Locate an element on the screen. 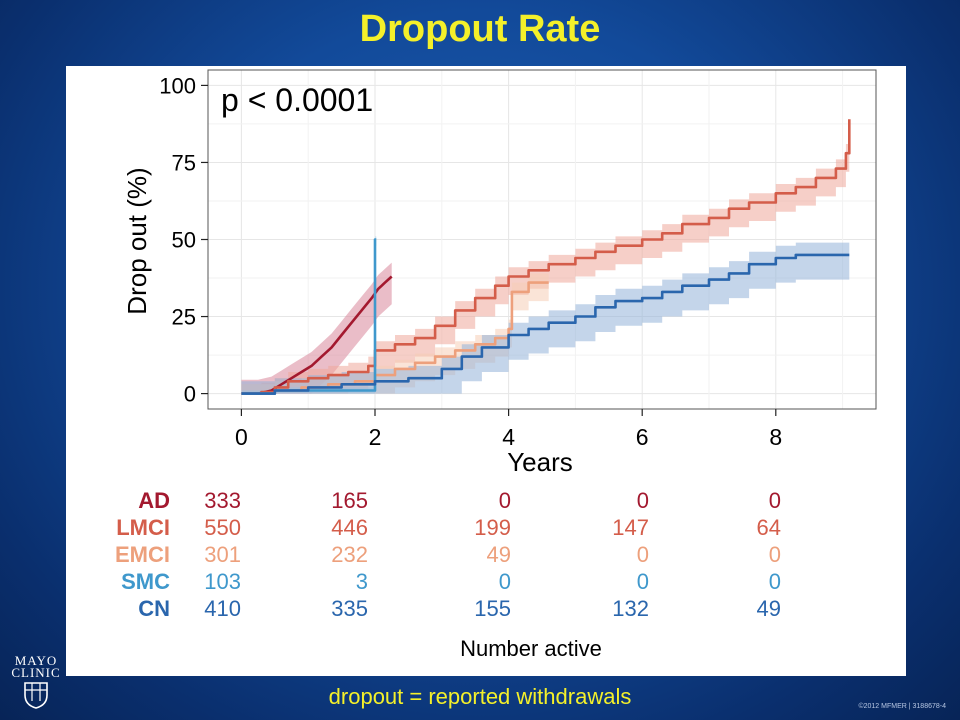 This screenshot has height=720, width=960. y-tick-label-75: 75 is located at coordinates (184, 162).